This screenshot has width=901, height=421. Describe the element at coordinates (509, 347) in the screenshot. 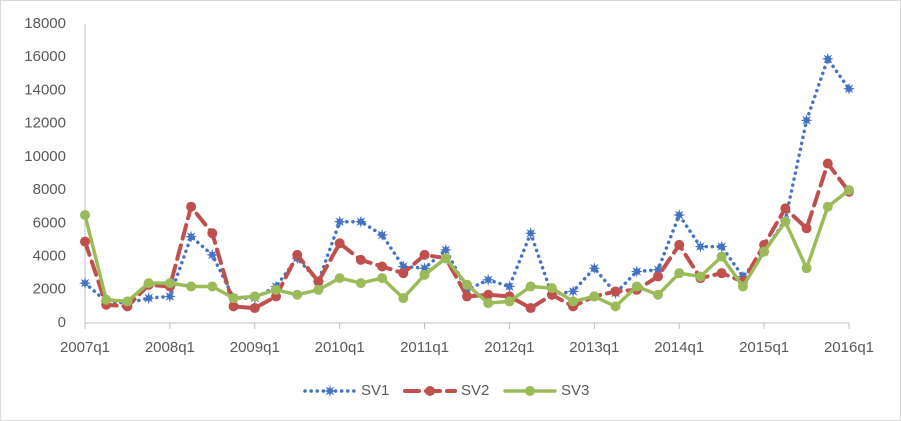

I see `x-tick-label: 2012q1` at that location.